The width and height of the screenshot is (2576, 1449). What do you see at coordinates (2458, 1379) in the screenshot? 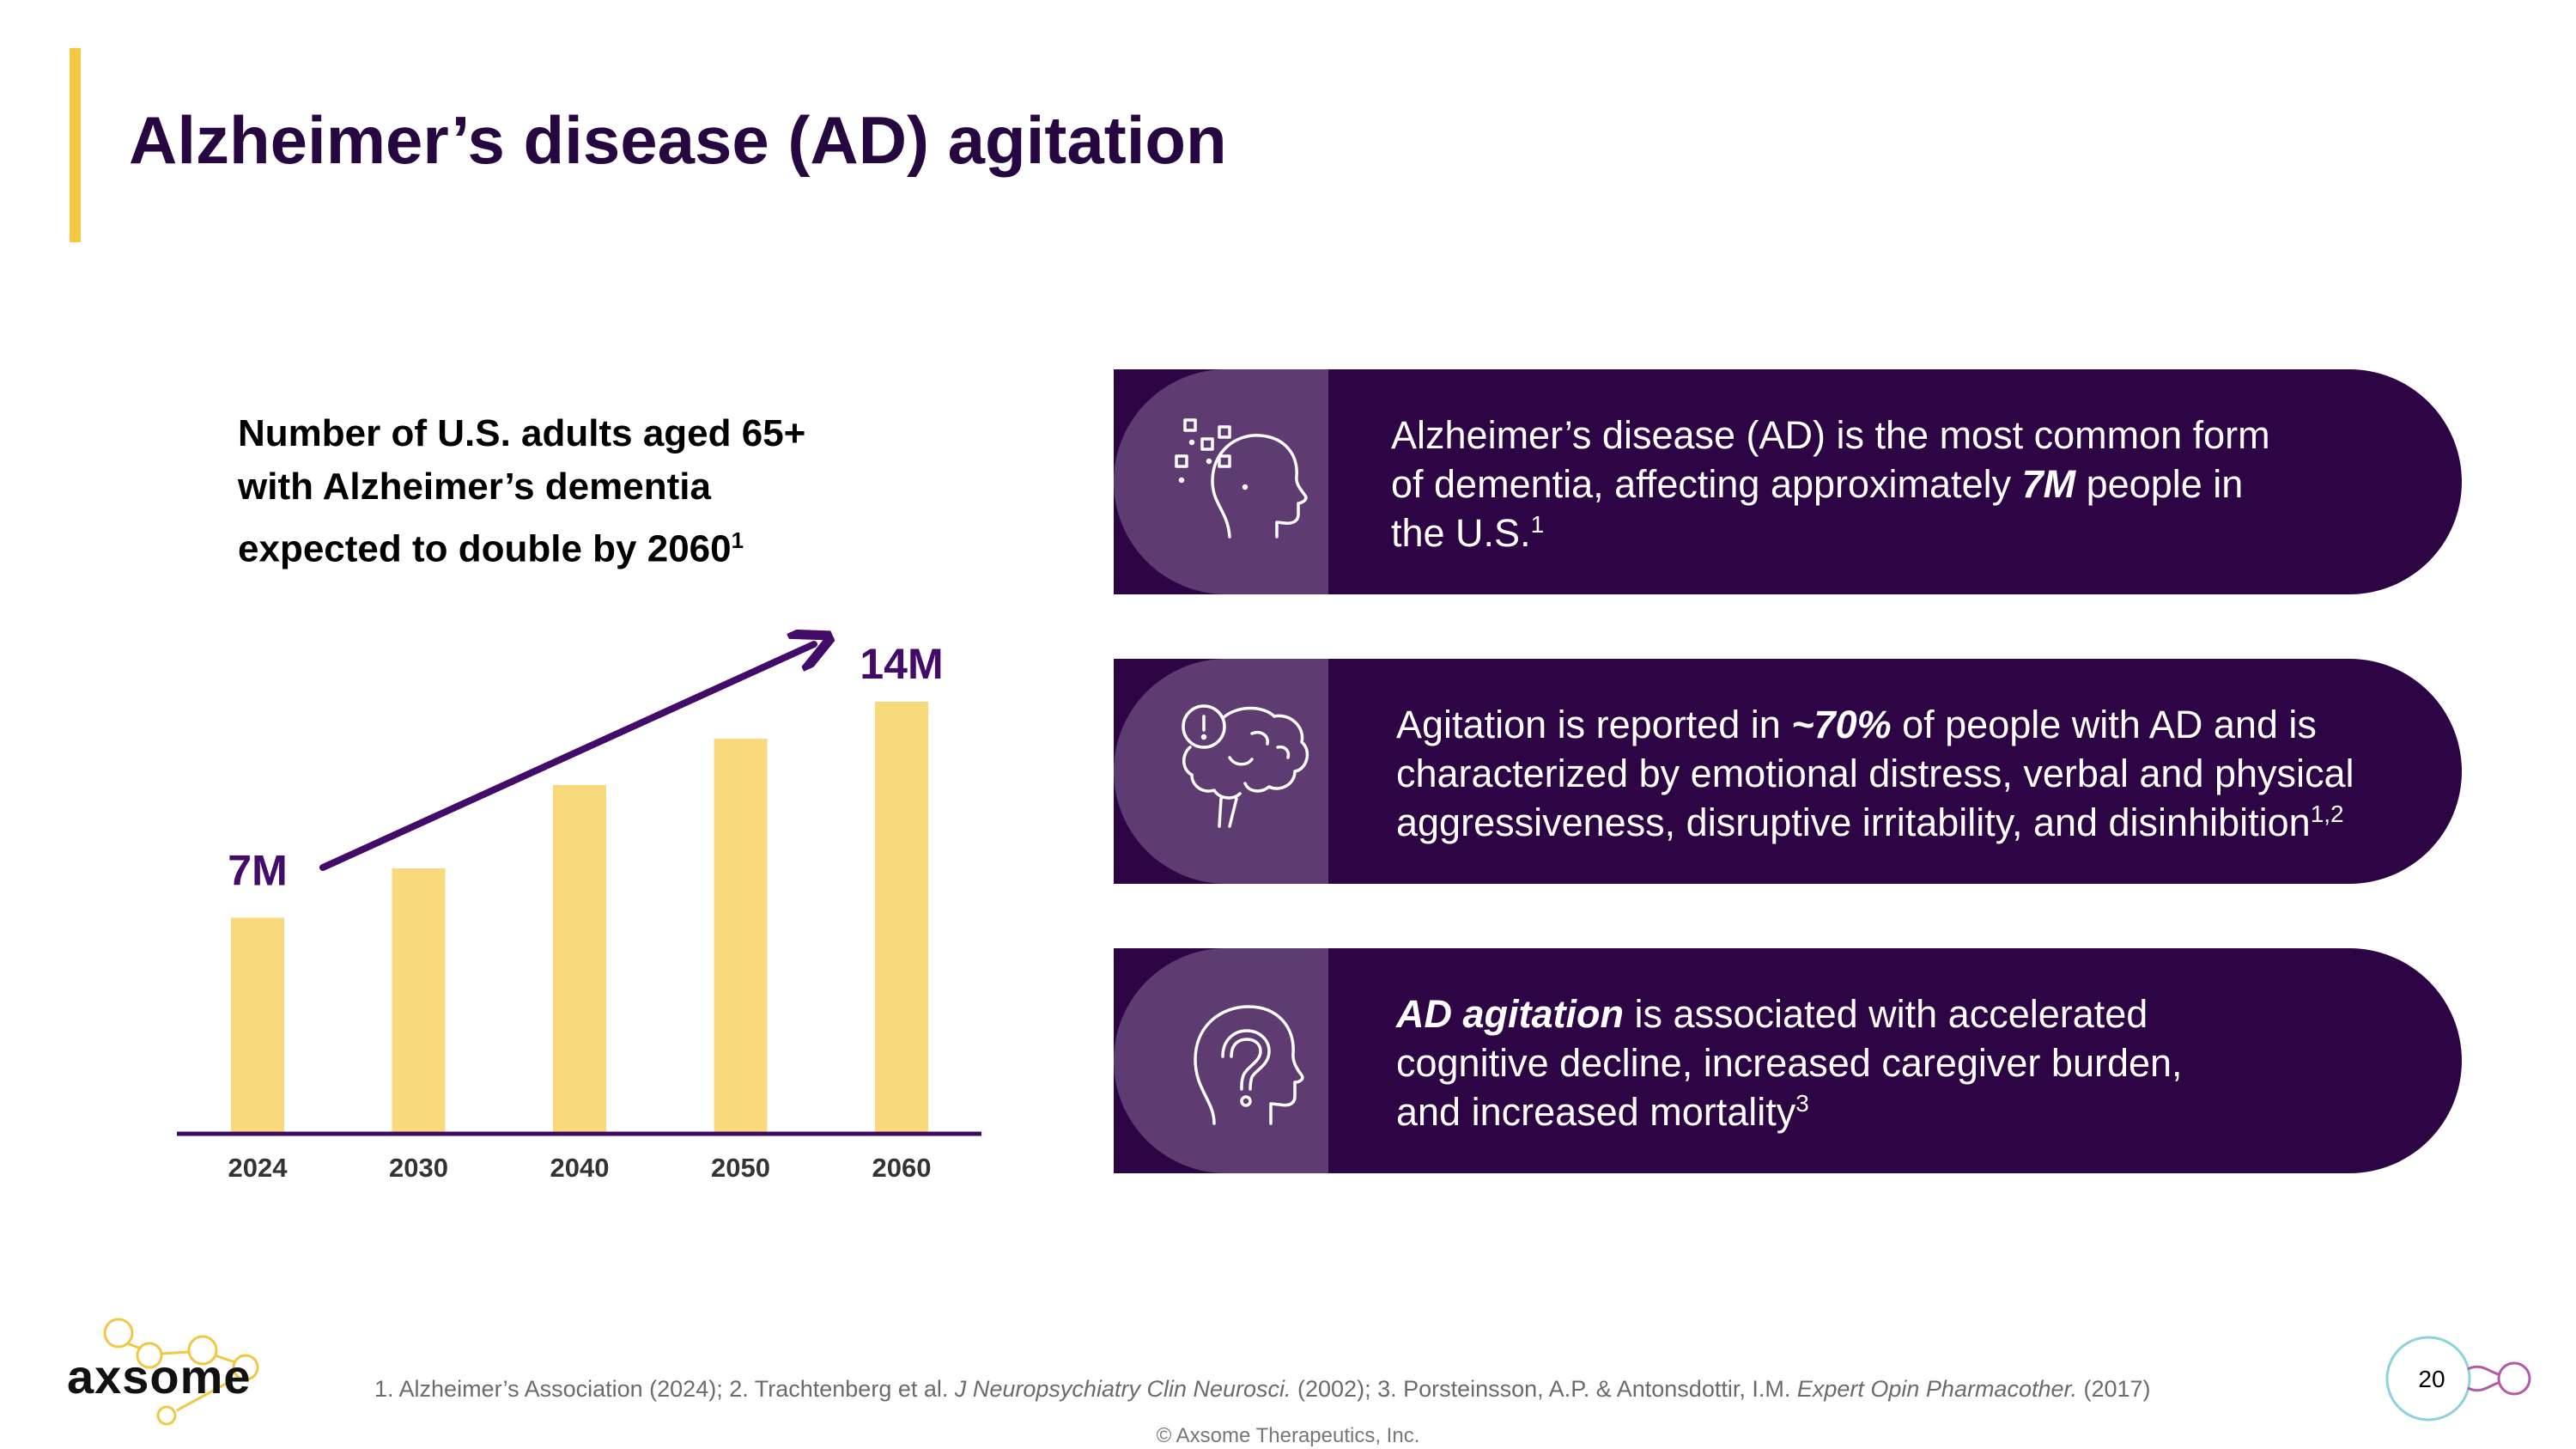
I see `page-number-badge` at bounding box center [2458, 1379].